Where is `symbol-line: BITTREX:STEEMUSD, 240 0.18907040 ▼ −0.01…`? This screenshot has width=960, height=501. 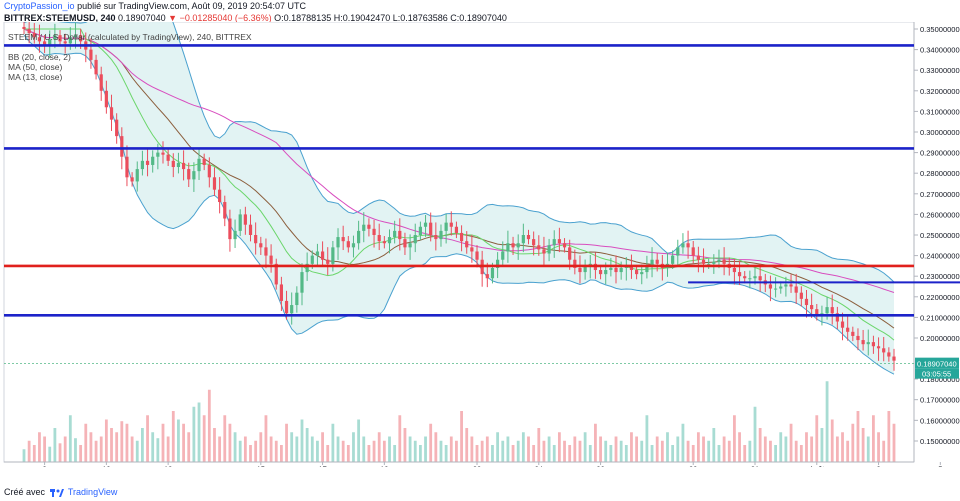 symbol-line: BITTREX:STEEMUSD, 240 0.18907040 ▼ −0.01… is located at coordinates (255, 18).